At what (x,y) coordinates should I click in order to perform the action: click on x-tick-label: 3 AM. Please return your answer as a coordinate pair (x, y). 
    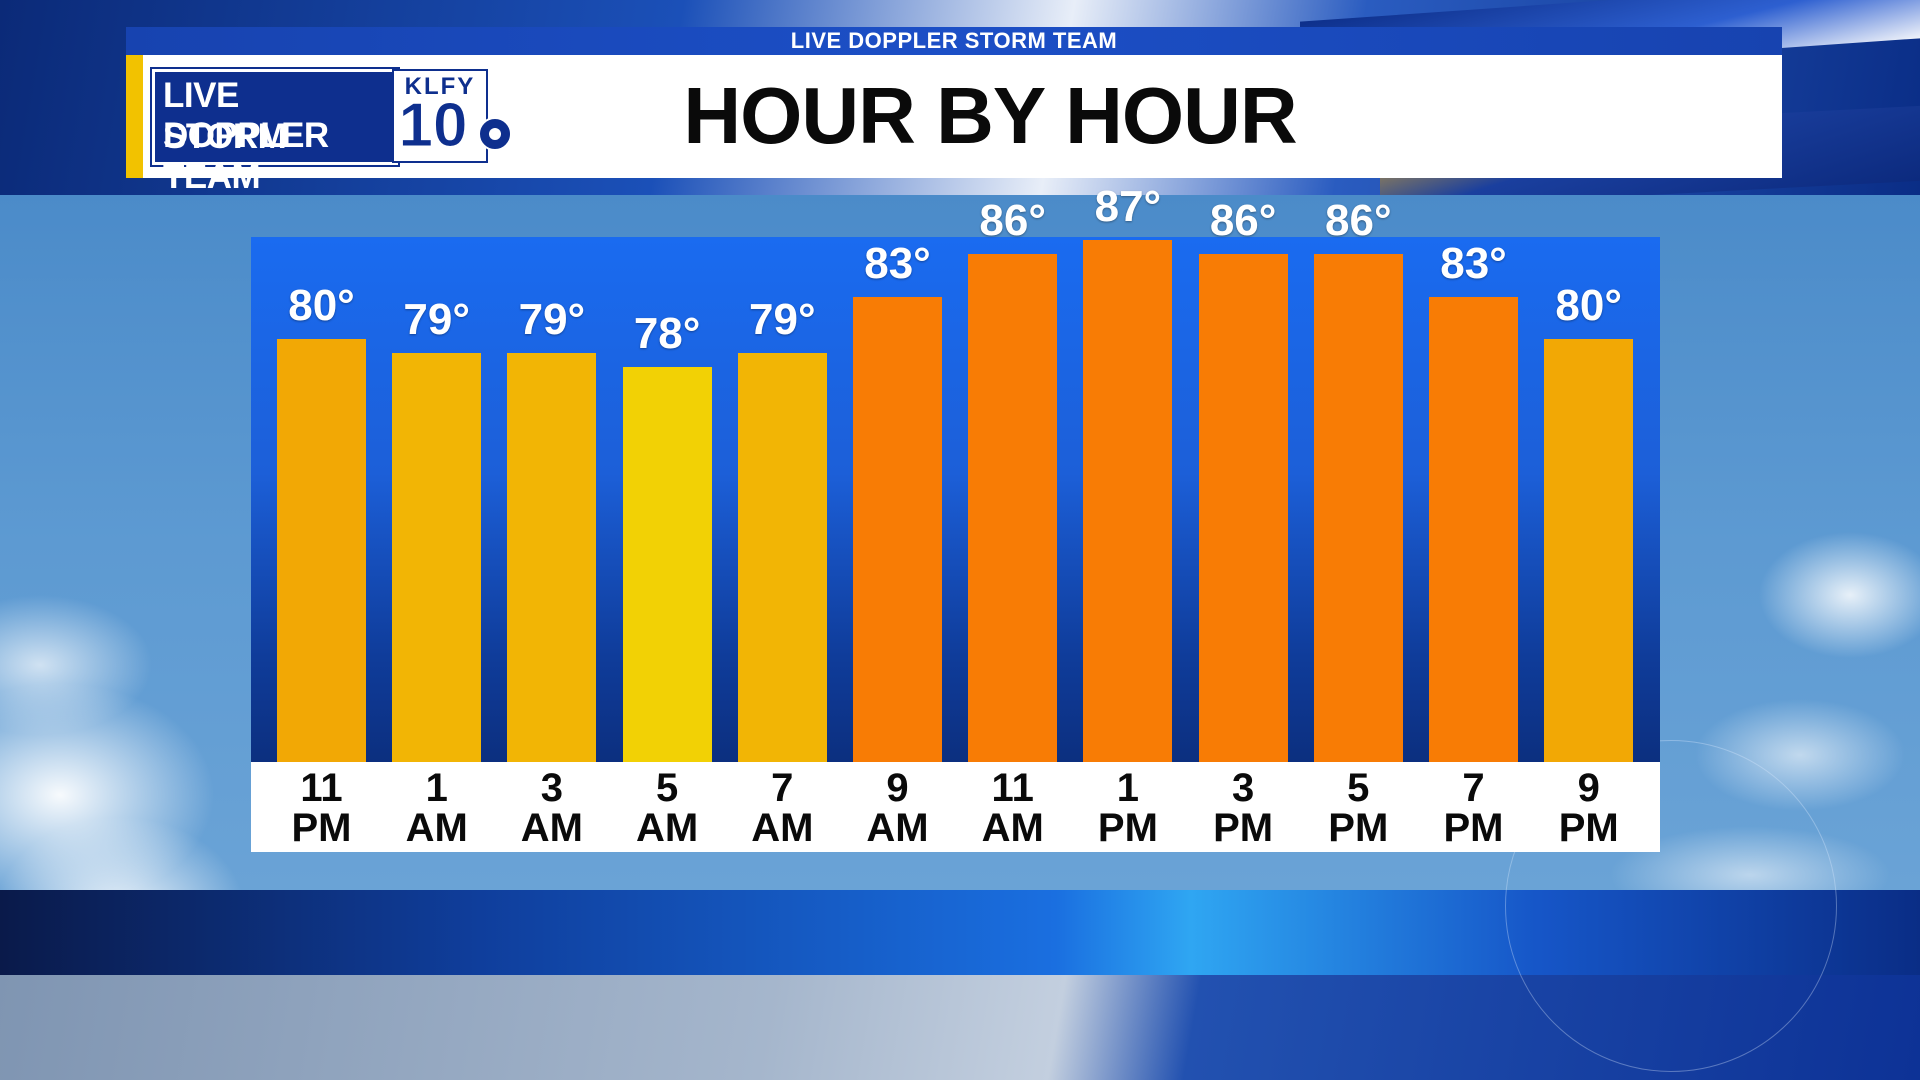
    Looking at the image, I should click on (552, 808).